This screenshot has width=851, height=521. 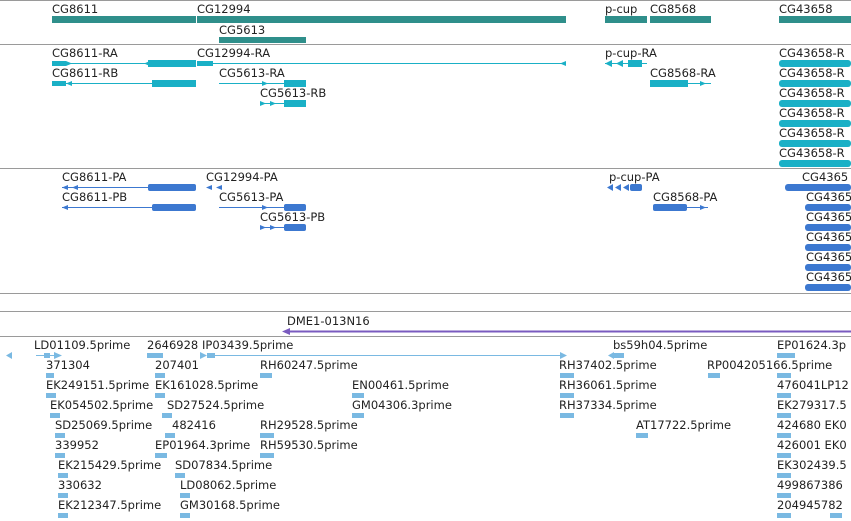 I want to click on est-label: EK215429.5prime, so click(x=110, y=465).